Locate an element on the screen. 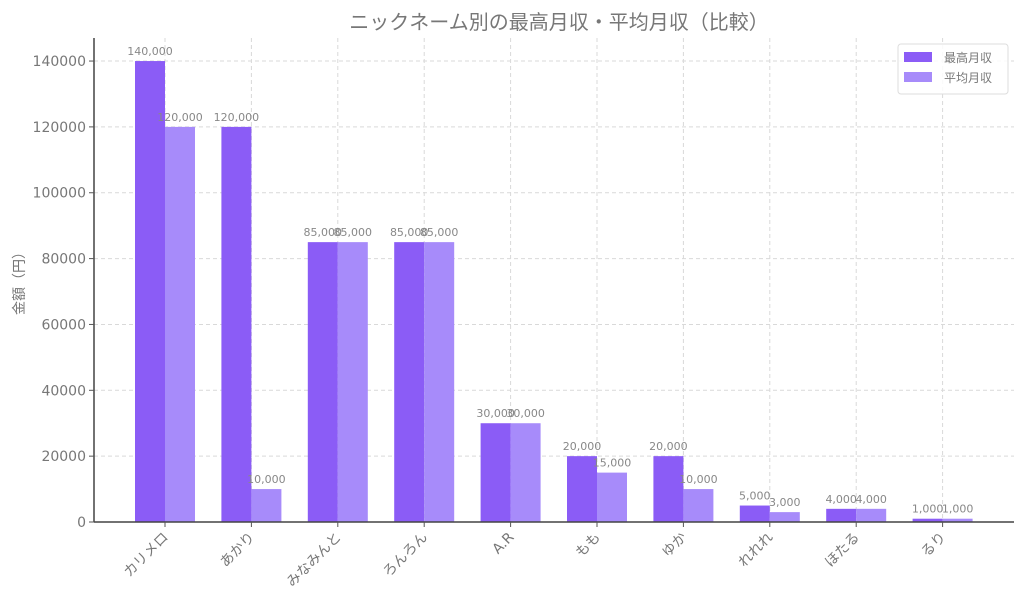 This screenshot has width=1024, height=611. data-label: 5,000 is located at coordinates (755, 496).